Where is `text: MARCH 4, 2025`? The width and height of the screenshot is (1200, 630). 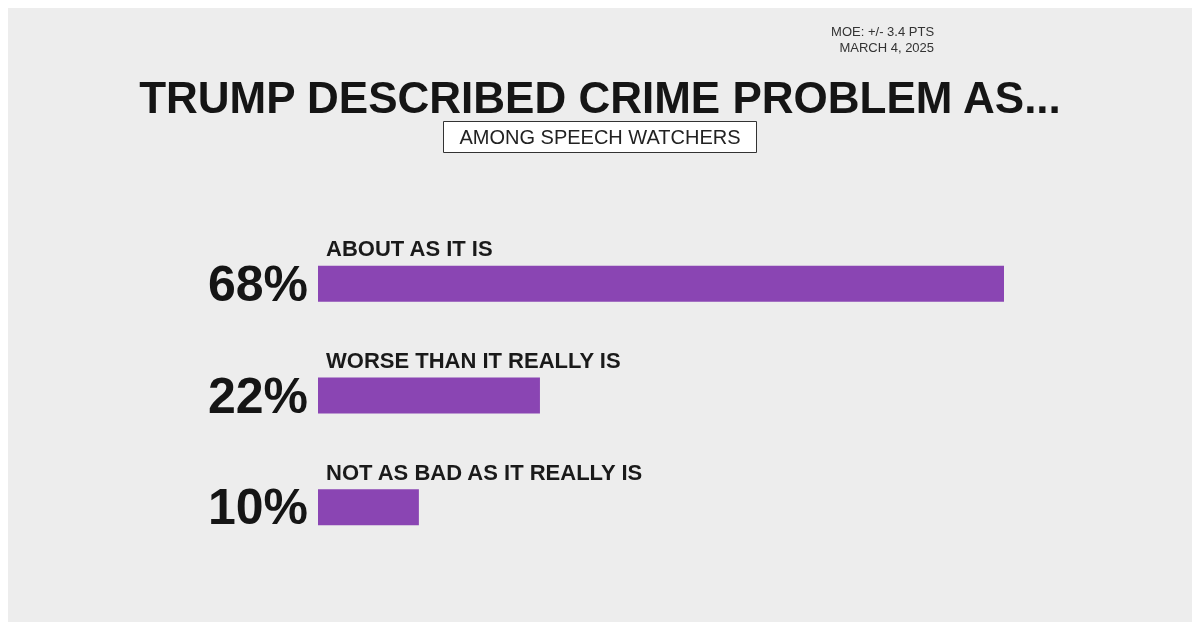 text: MARCH 4, 2025 is located at coordinates (887, 47).